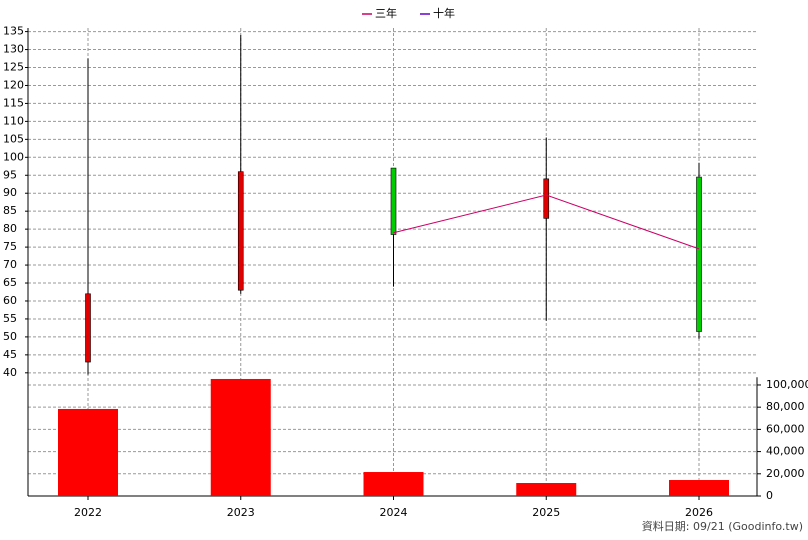 The image size is (808, 540). I want to click on y-tick-label: 80, so click(10, 228).